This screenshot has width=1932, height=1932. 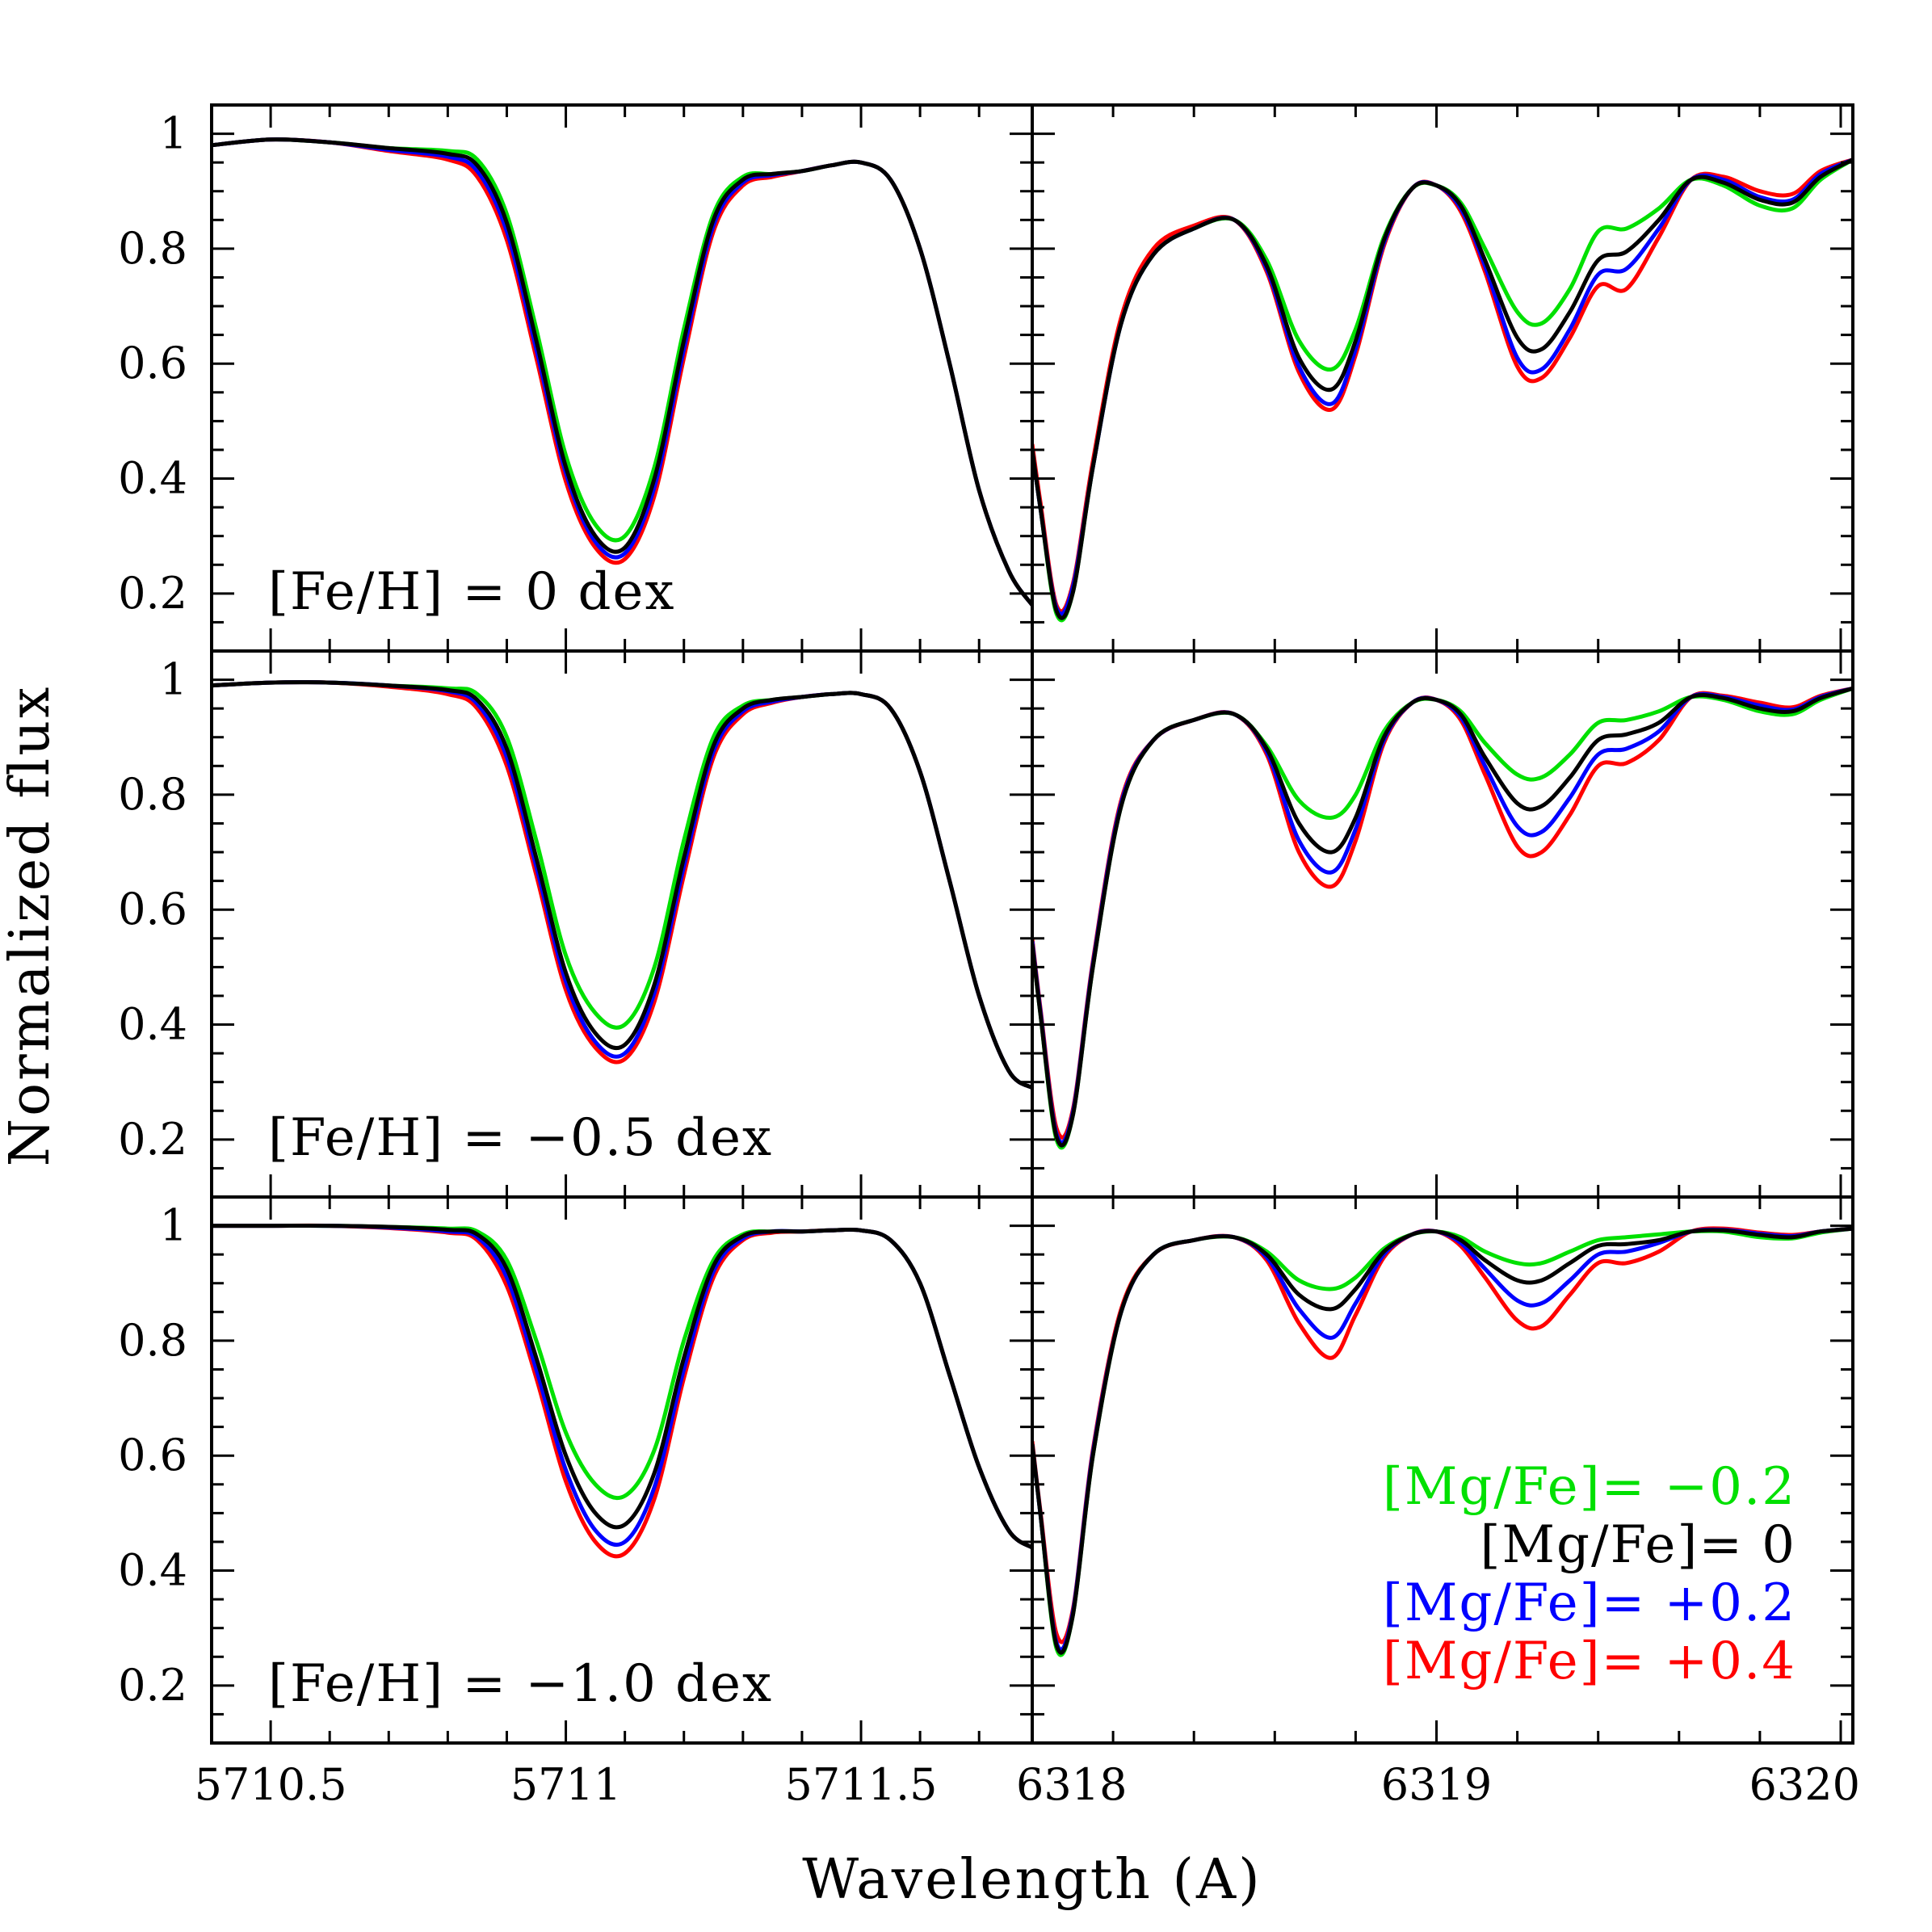 What do you see at coordinates (1589, 1603) in the screenshot?
I see `legend-entry: [Mg/Fe]= +0.2` at bounding box center [1589, 1603].